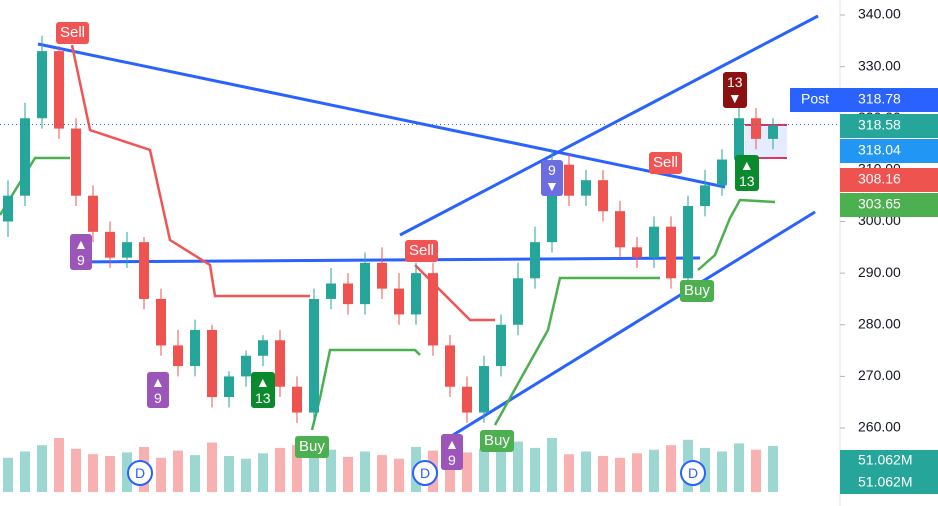 The height and width of the screenshot is (506, 938). What do you see at coordinates (879, 14) in the screenshot?
I see `y-tick-label: 340.00` at bounding box center [879, 14].